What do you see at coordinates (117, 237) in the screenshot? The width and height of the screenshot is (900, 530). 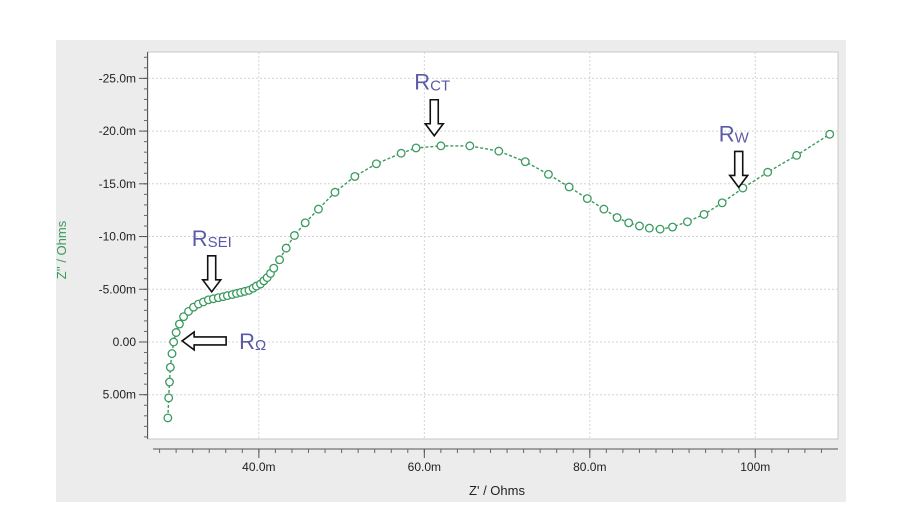 I see `y-tick-label: -10.0m` at bounding box center [117, 237].